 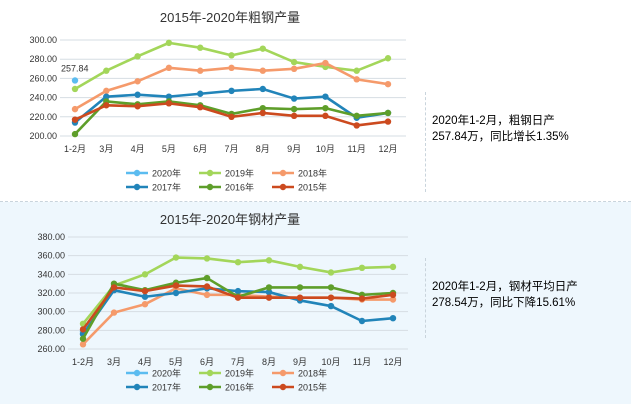 What do you see at coordinates (312, 387) in the screenshot?
I see `products-legend-label: 2015年` at bounding box center [312, 387].